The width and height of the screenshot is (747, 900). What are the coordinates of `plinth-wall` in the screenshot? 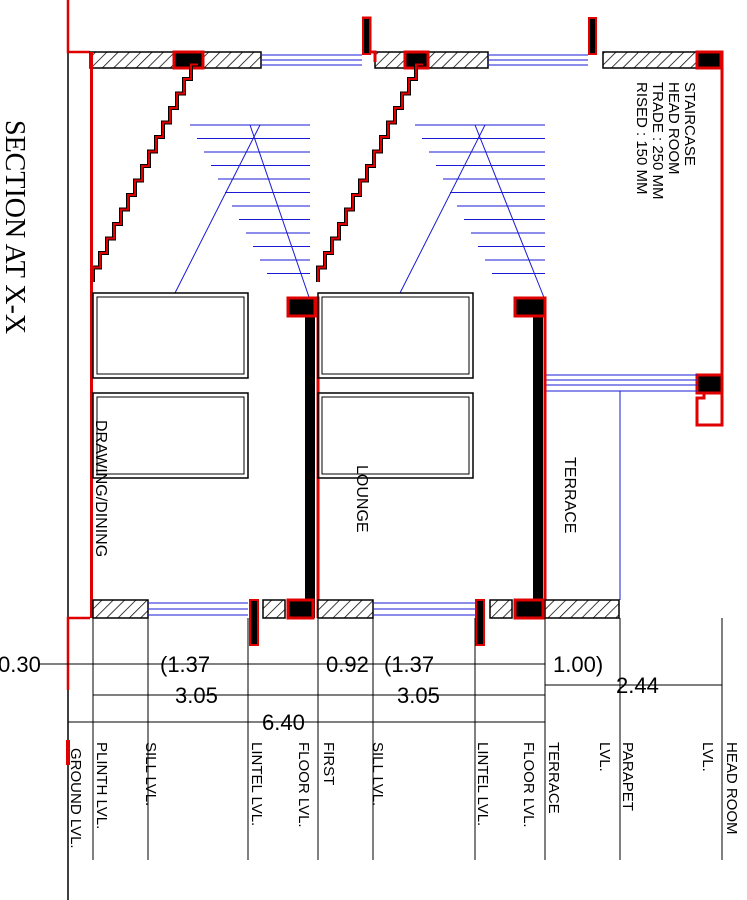 It's located at (91, 335).